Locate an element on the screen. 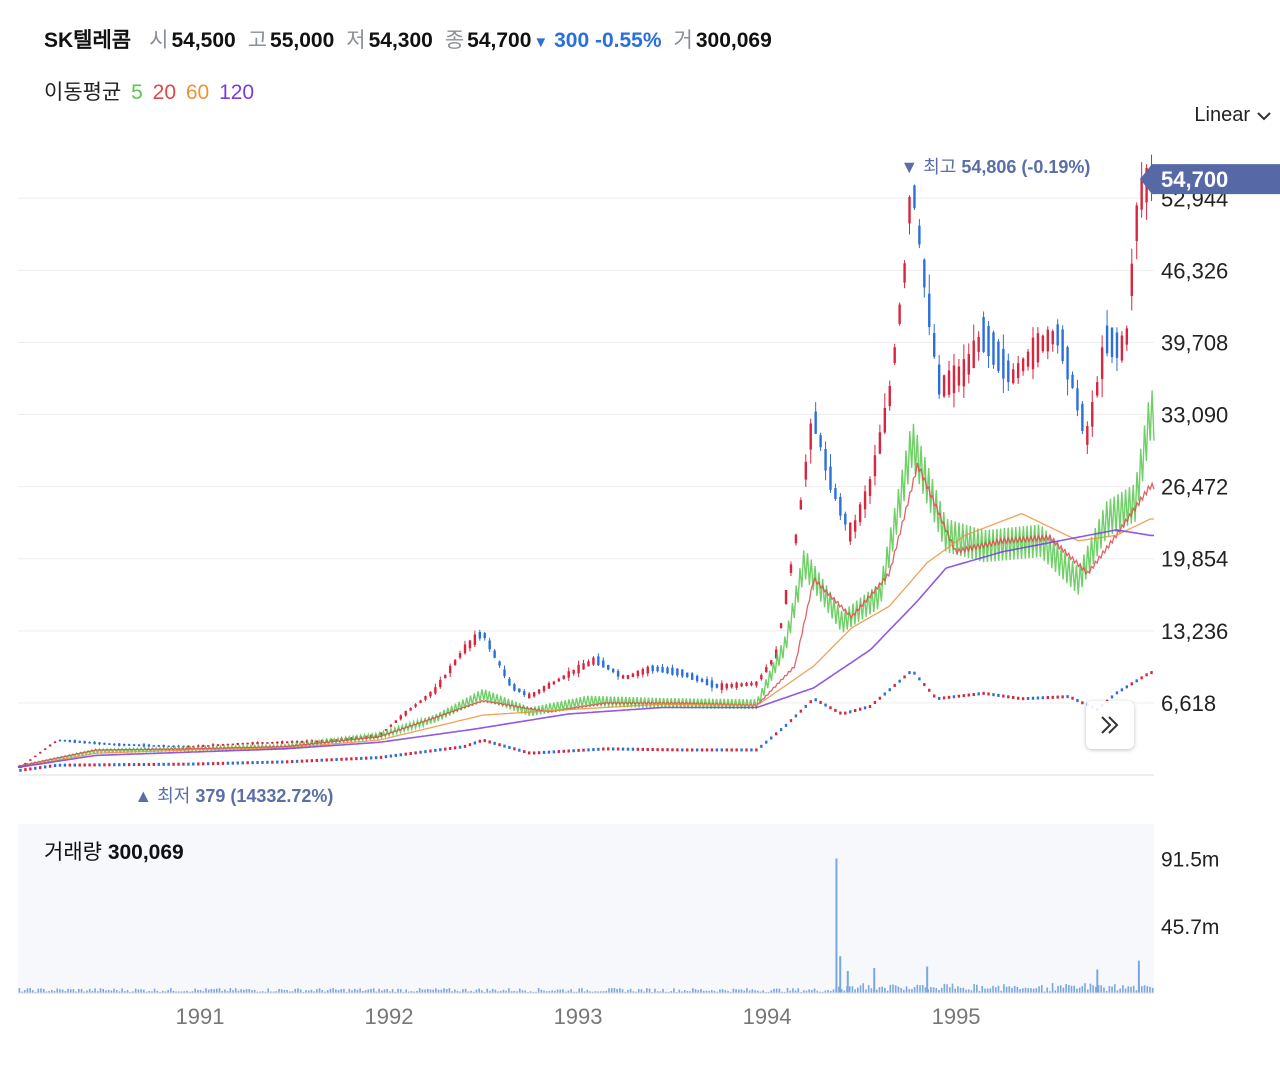 The width and height of the screenshot is (1280, 1071). scale-selector: Linear is located at coordinates (1233, 115).